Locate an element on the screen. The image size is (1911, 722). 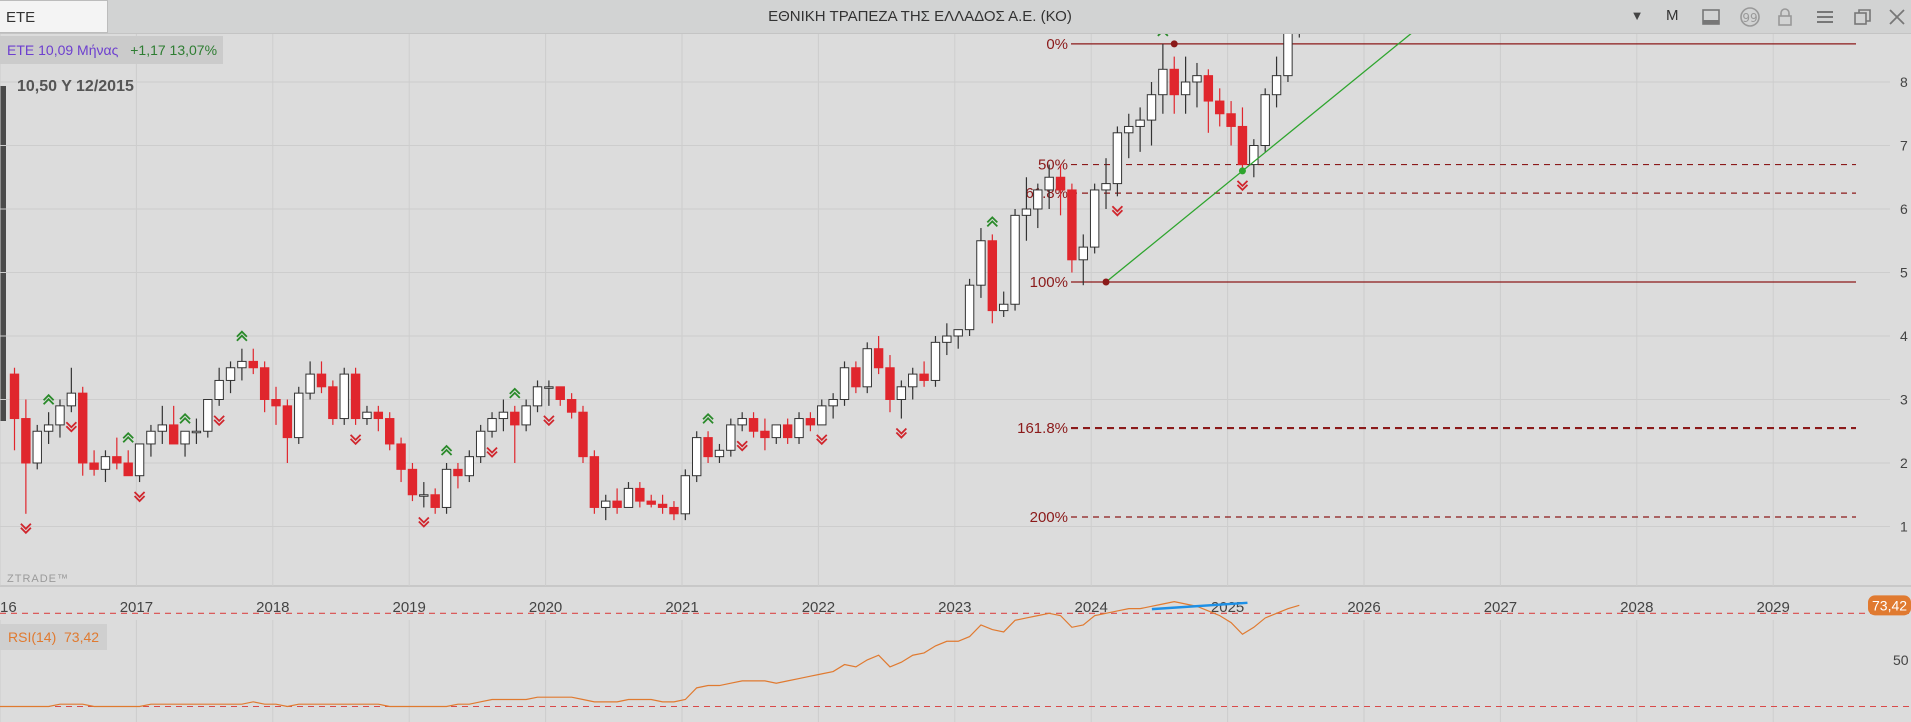
menu-icon is located at coordinates (1825, 17).